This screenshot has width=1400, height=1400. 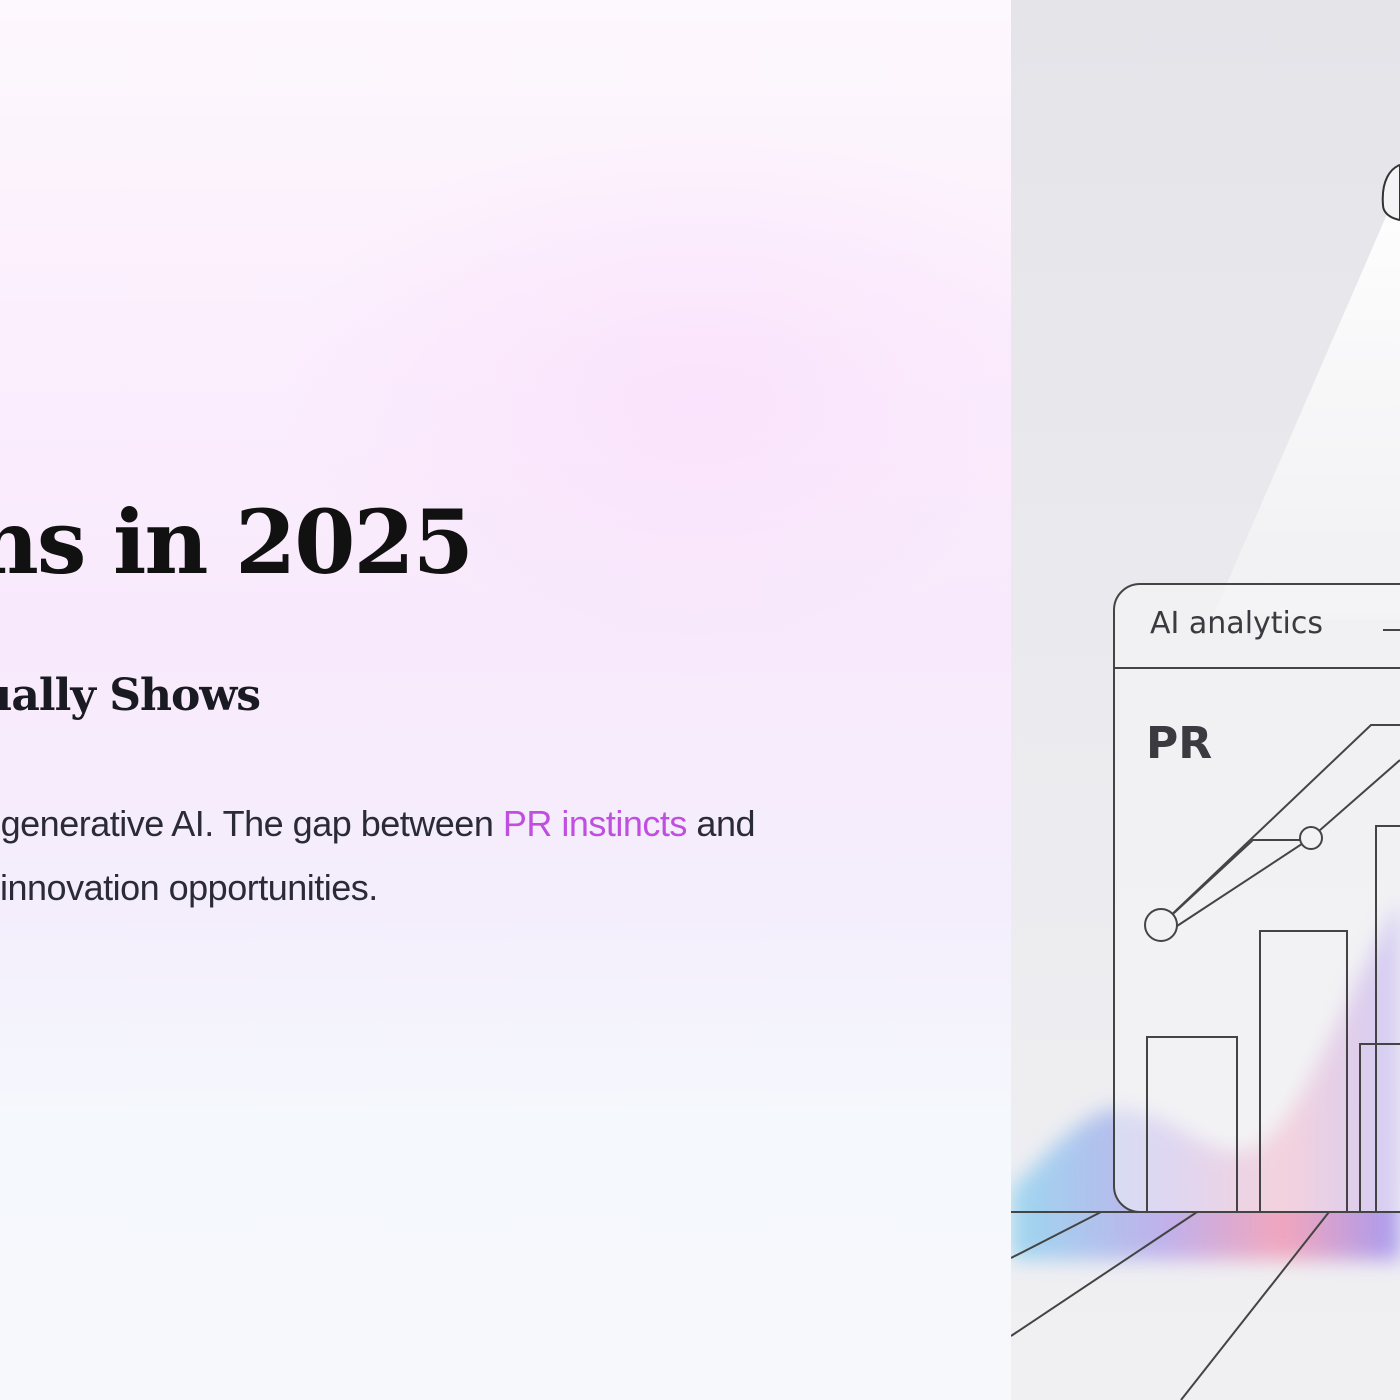 I want to click on analytics-window, so click(x=1256, y=898).